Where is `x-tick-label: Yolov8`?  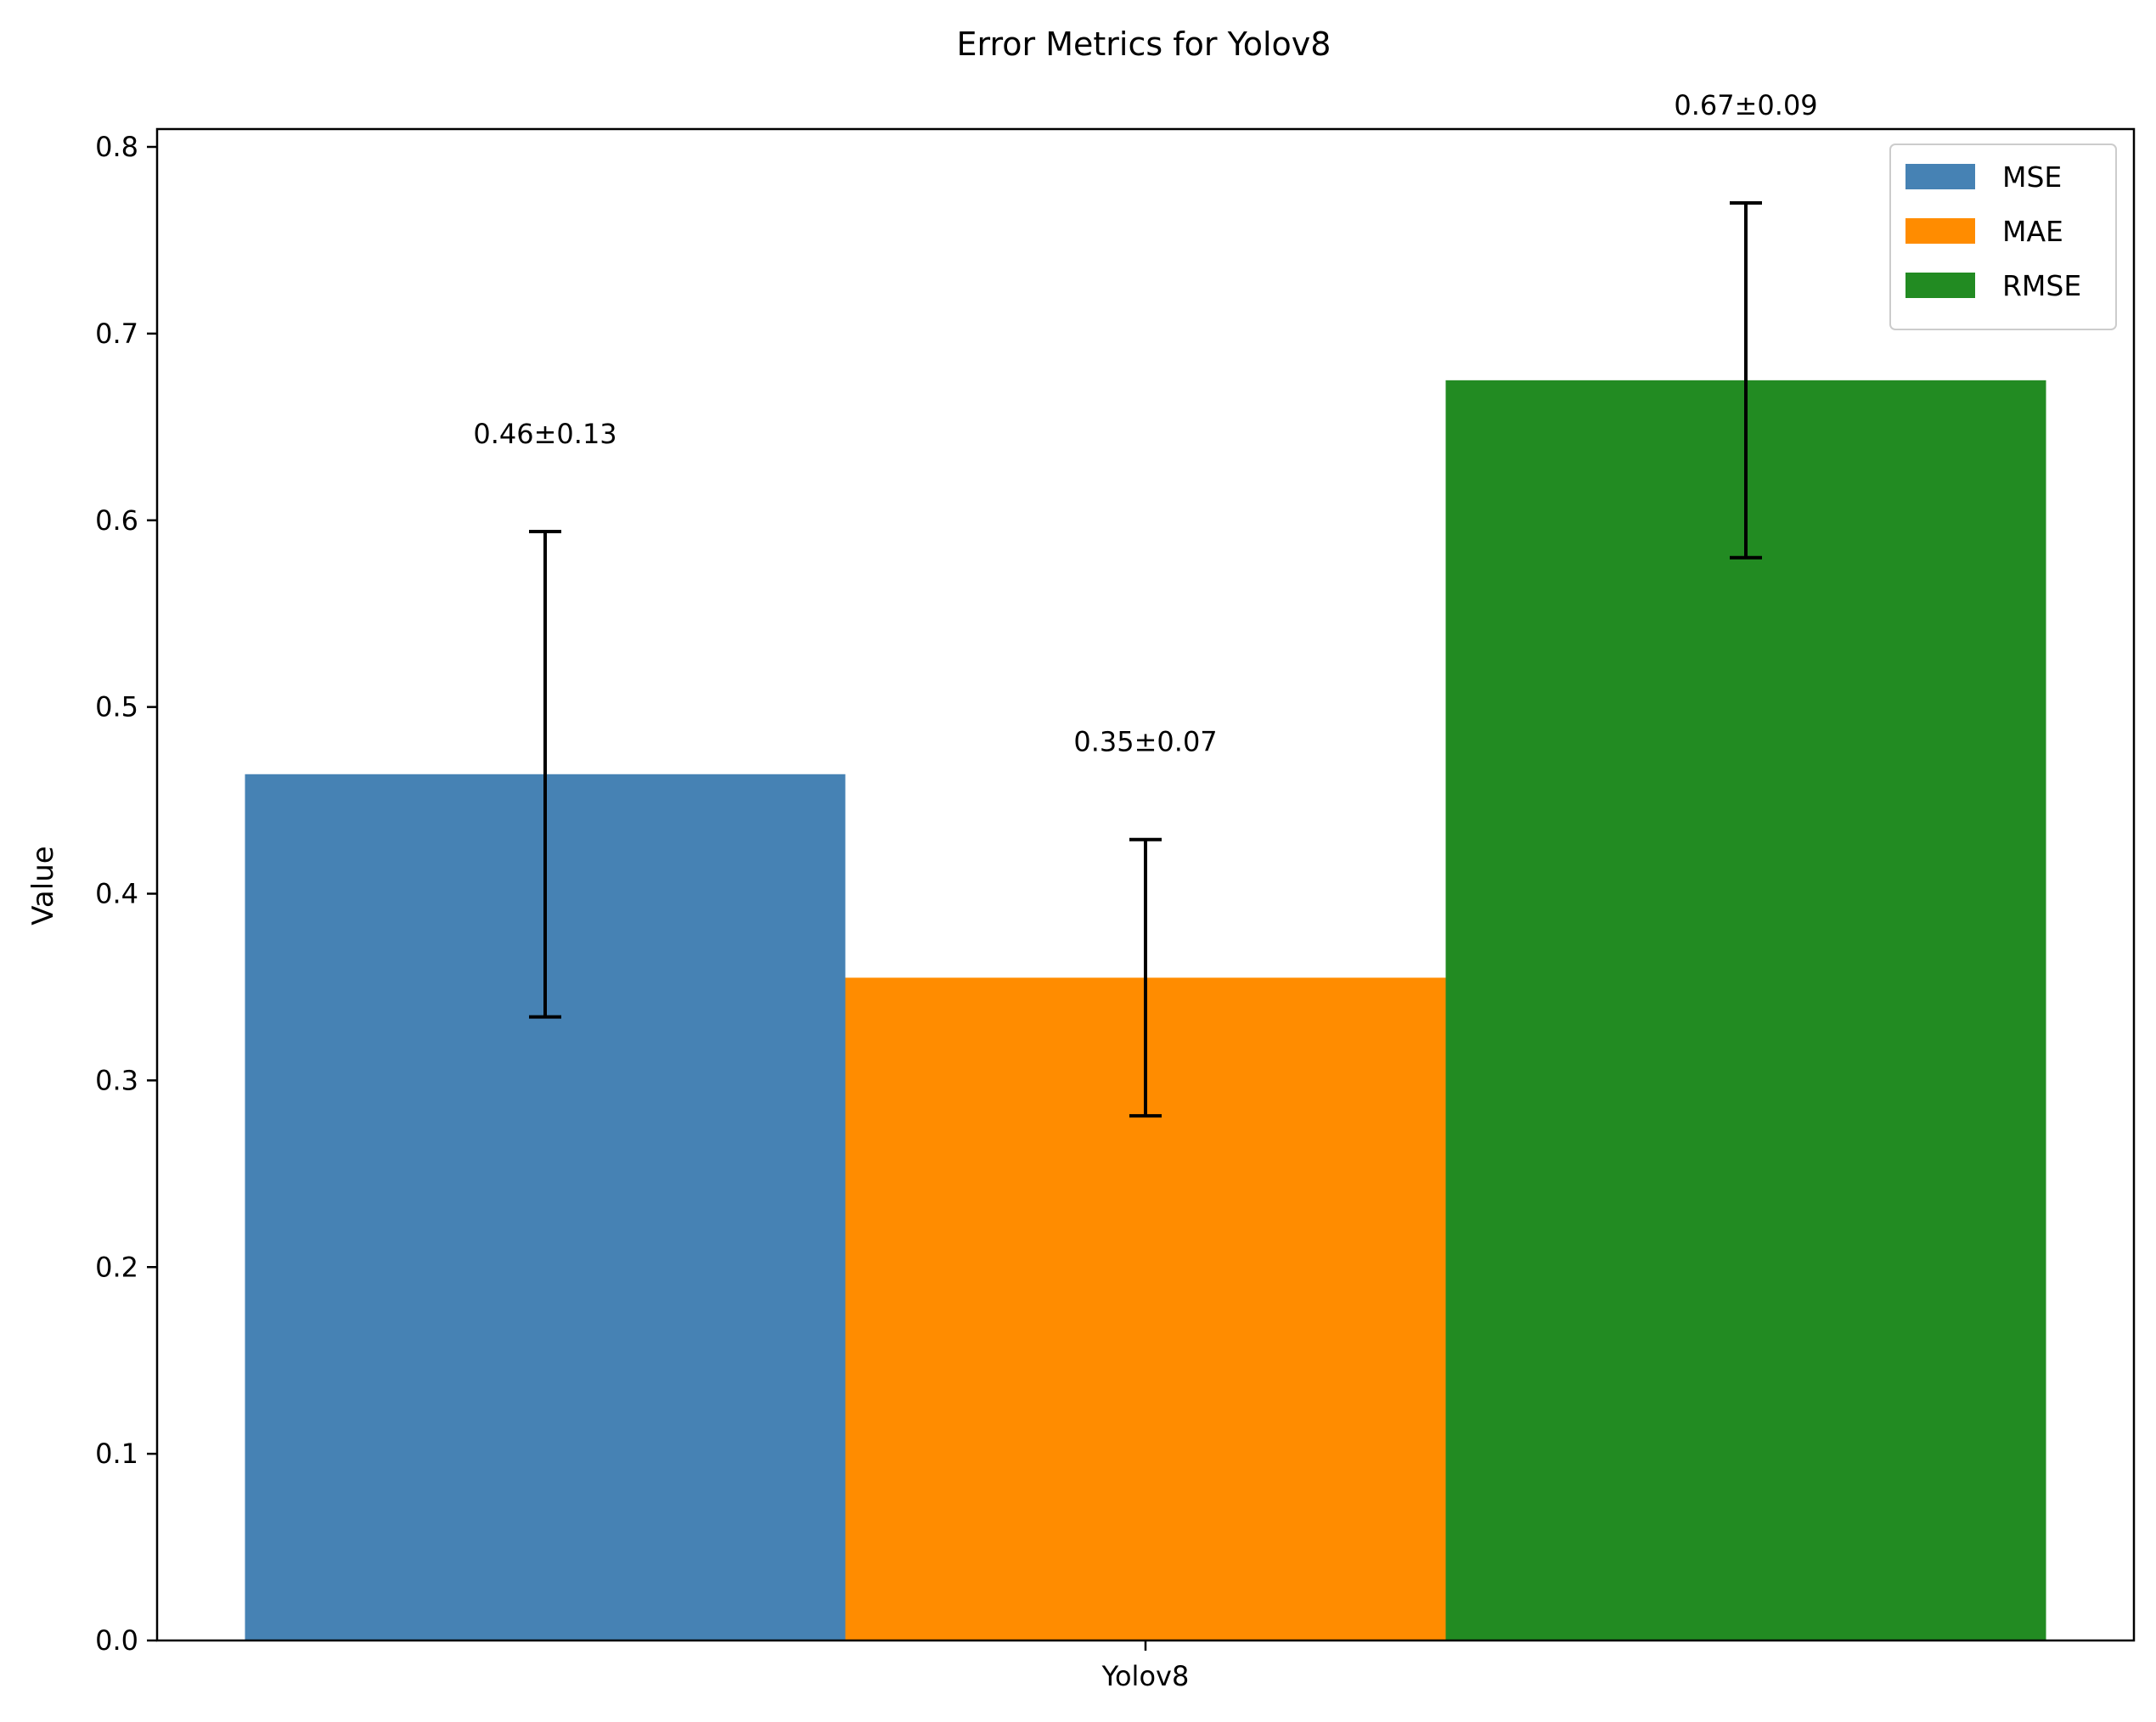 x-tick-label: Yolov8 is located at coordinates (1145, 1676).